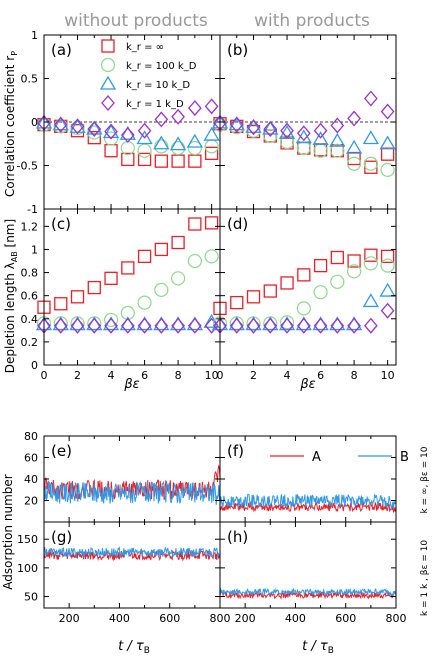 The width and height of the screenshot is (432, 658). What do you see at coordinates (312, 21) in the screenshot?
I see `header-right: with products` at bounding box center [312, 21].